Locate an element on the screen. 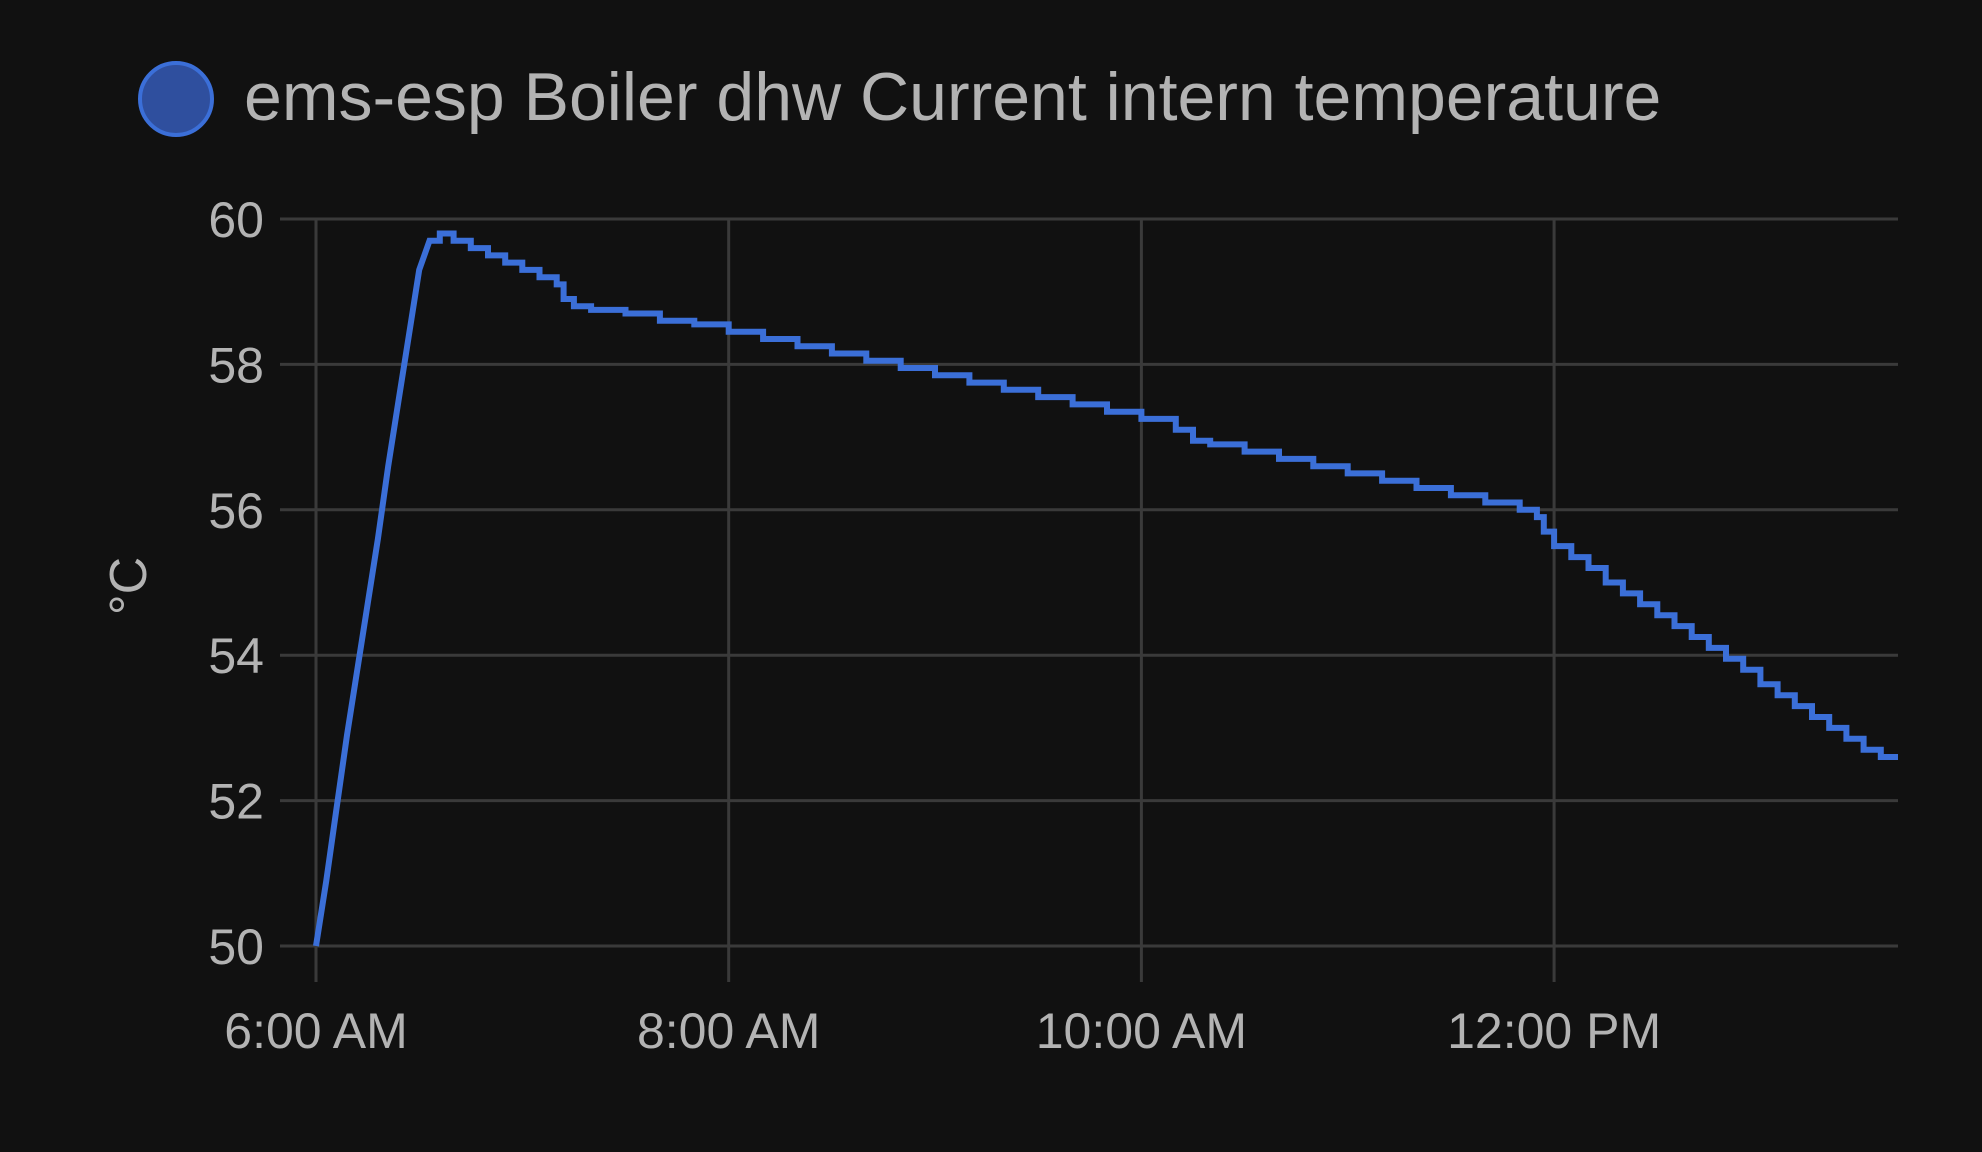 This screenshot has height=1152, width=1982. y-tick-label: 58 is located at coordinates (236, 365).